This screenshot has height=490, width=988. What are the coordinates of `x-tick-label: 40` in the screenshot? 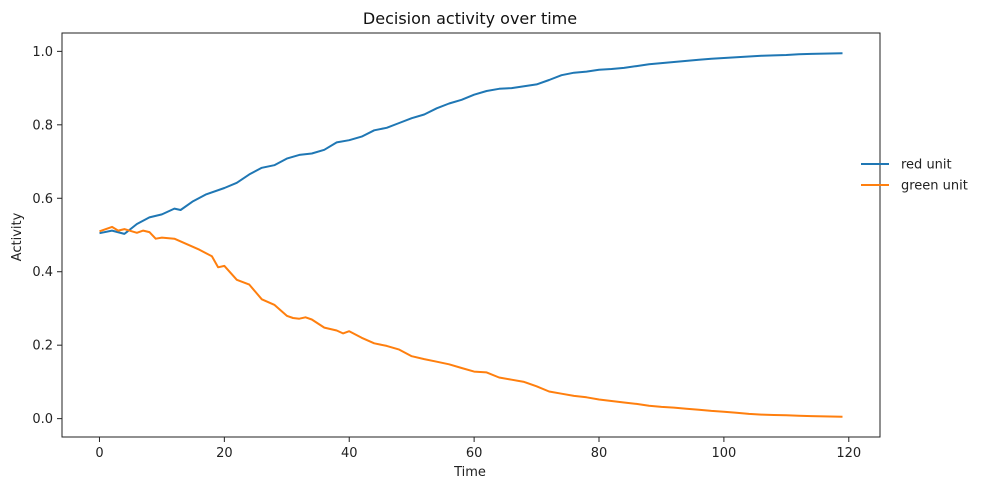 It's located at (349, 453).